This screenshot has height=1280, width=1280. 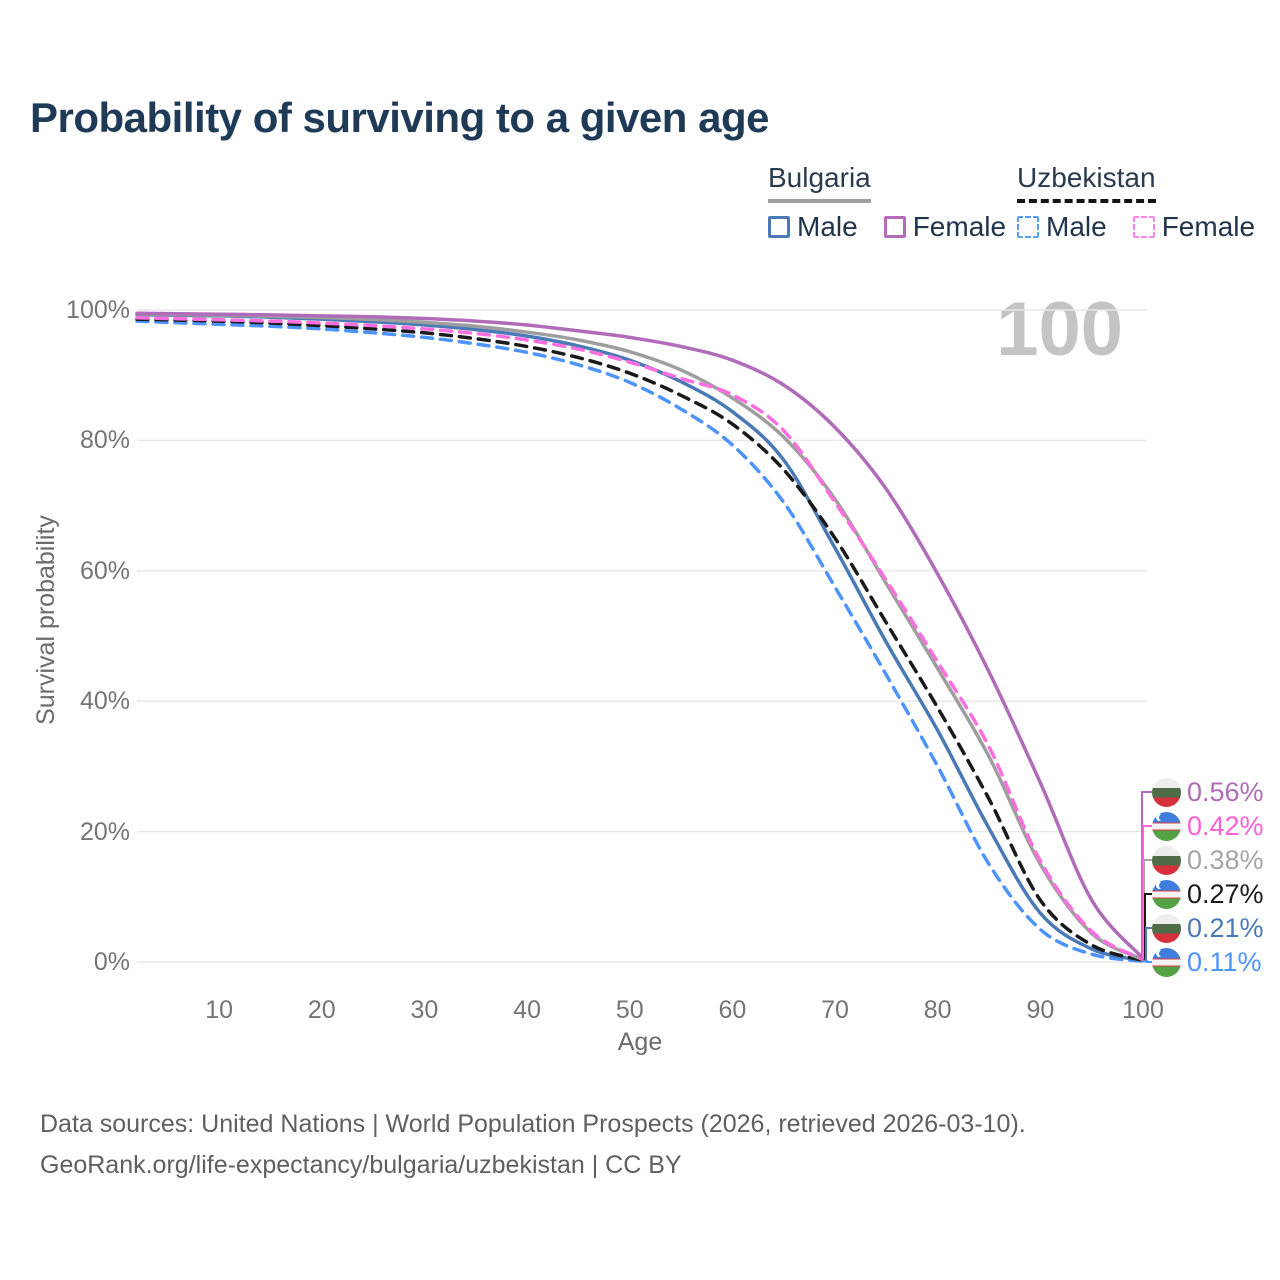 What do you see at coordinates (1086, 182) in the screenshot?
I see `legend-country-label-uzbekistan: Uzbekistan` at bounding box center [1086, 182].